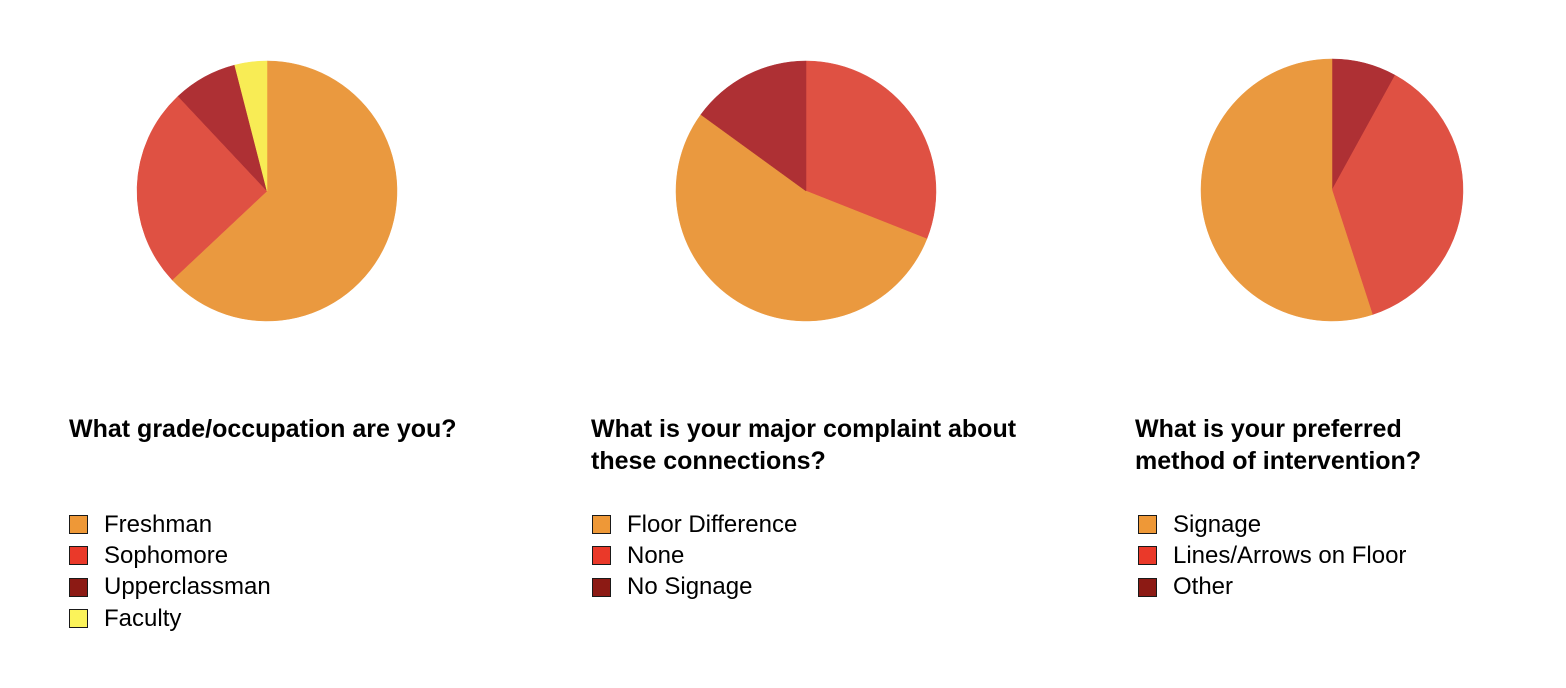 The height and width of the screenshot is (688, 1566). What do you see at coordinates (187, 587) in the screenshot?
I see `legend-label: Upperclassman` at bounding box center [187, 587].